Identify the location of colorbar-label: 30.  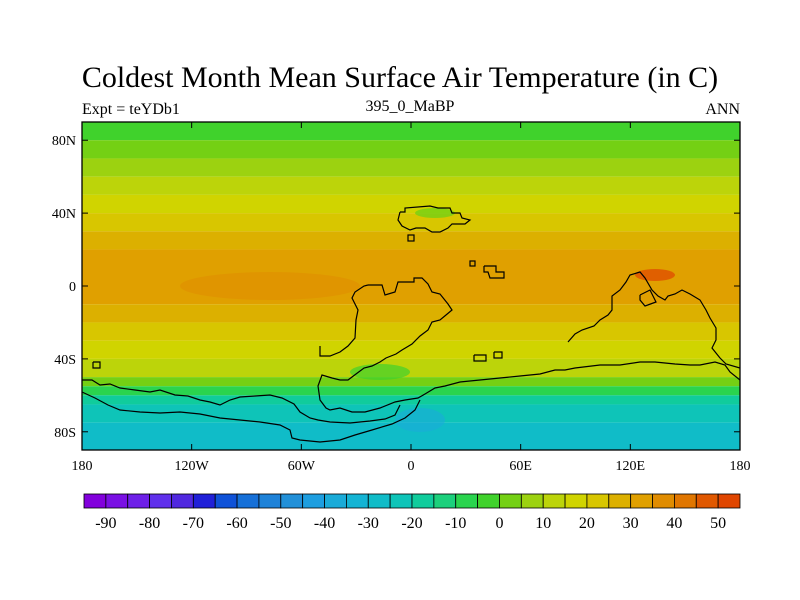
(631, 523).